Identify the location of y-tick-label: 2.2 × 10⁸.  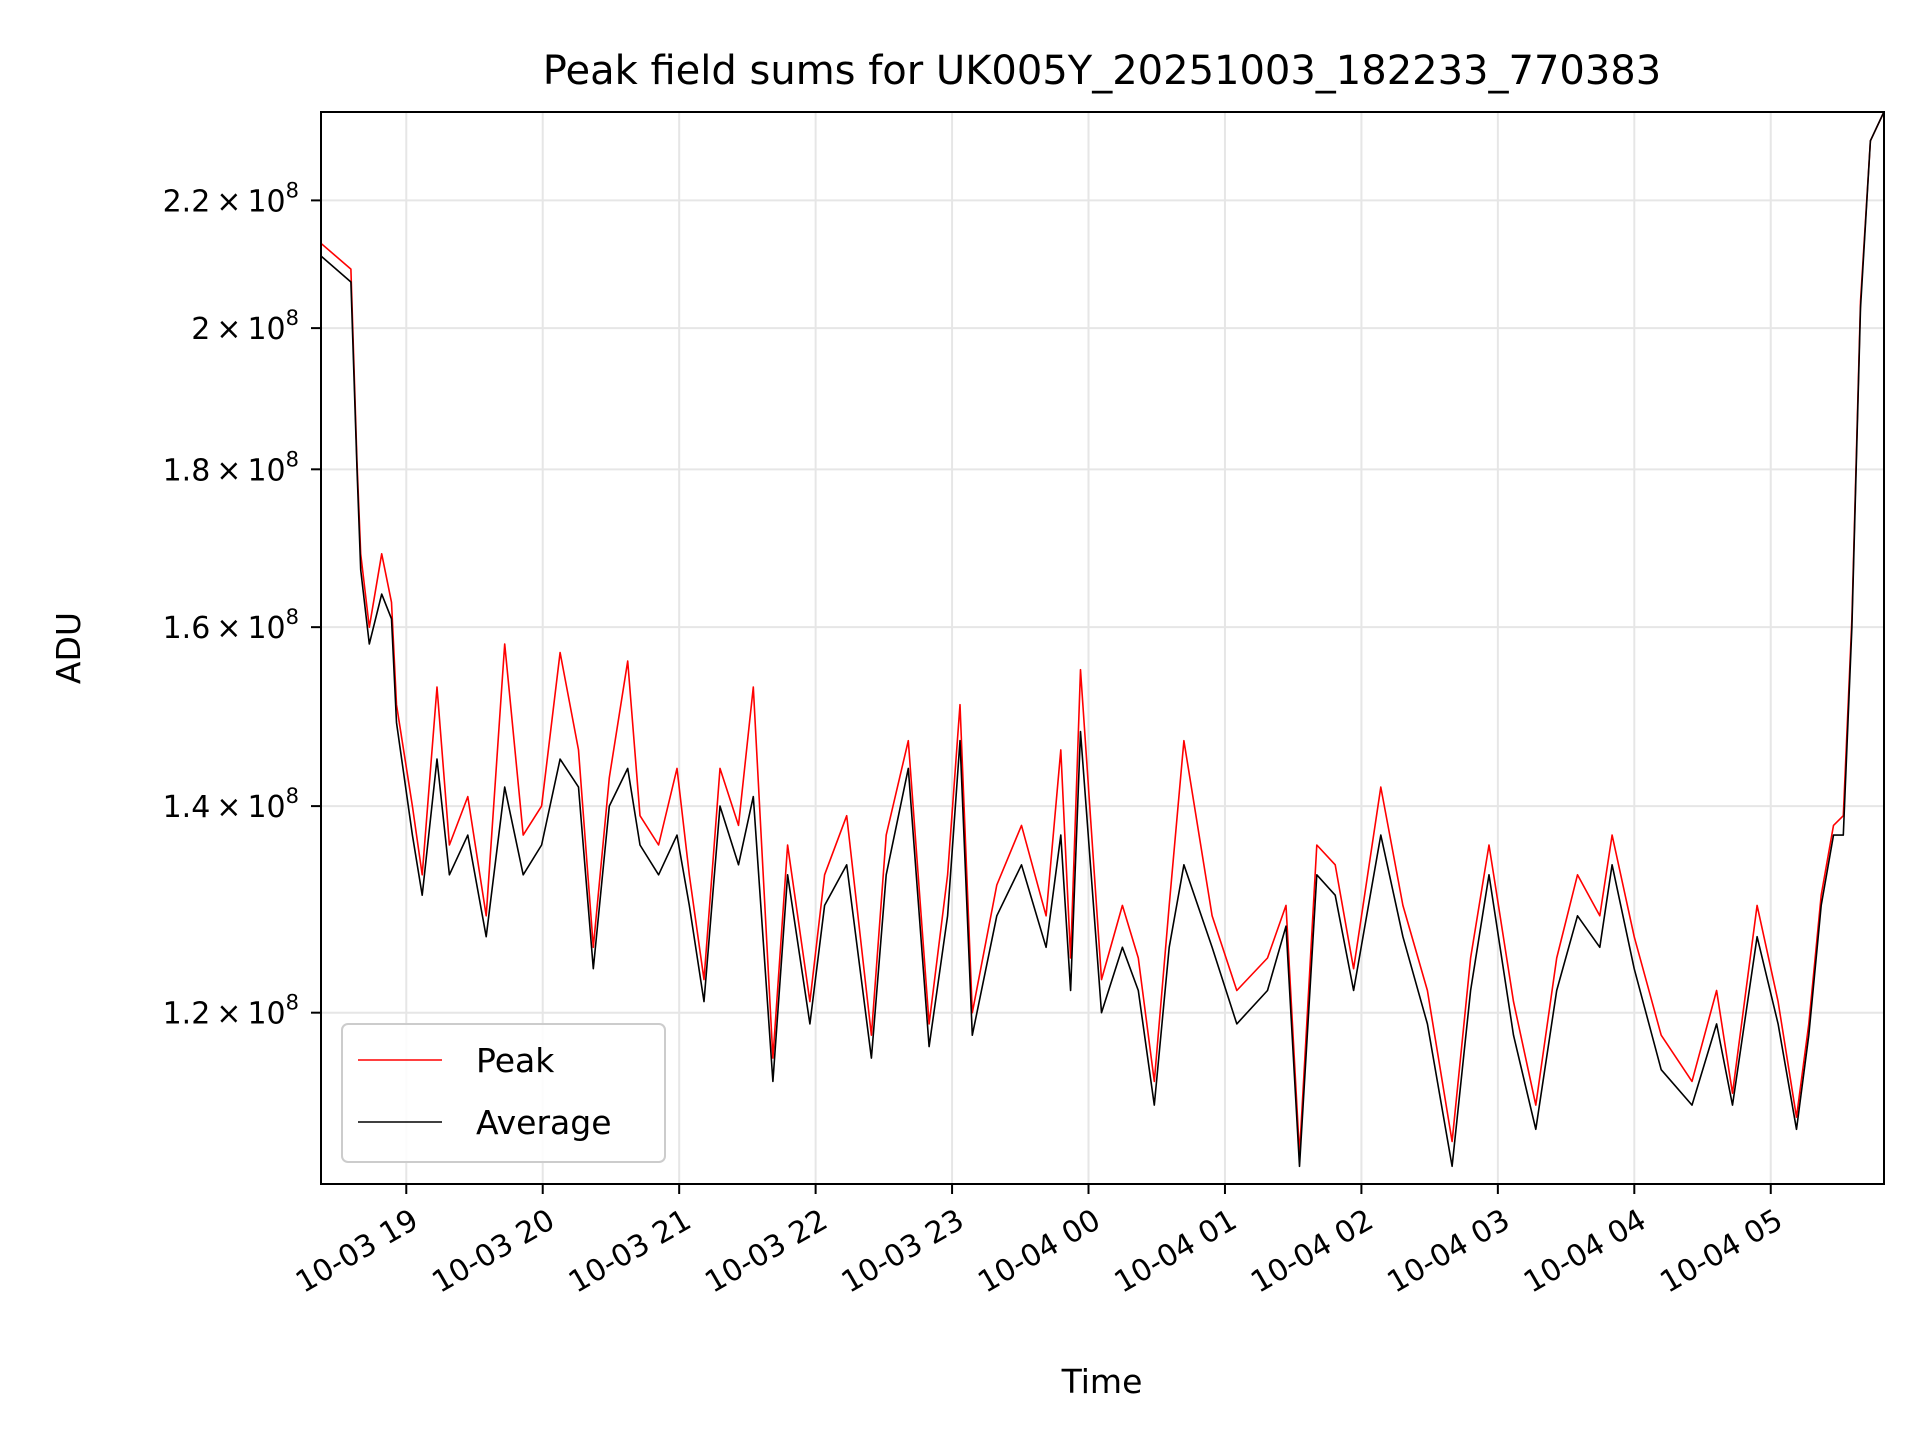
(231, 198).